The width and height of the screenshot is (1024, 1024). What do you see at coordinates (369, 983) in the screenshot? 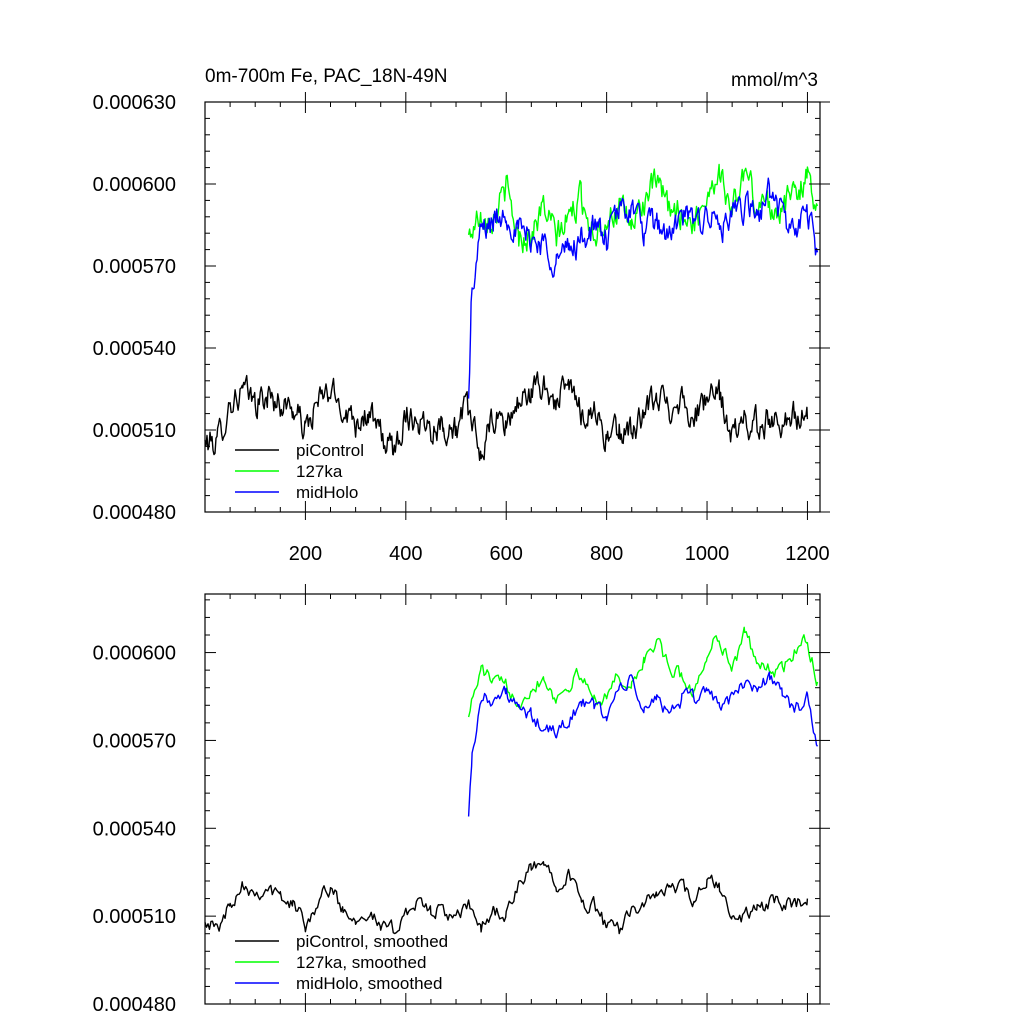
I see `legend-label: midHolo, smoothed` at bounding box center [369, 983].